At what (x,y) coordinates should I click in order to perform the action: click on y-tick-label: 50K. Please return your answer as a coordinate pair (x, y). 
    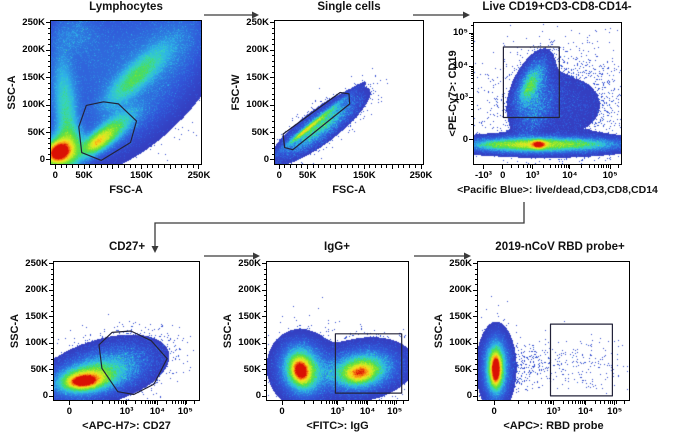
    Looking at the image, I should click on (260, 132).